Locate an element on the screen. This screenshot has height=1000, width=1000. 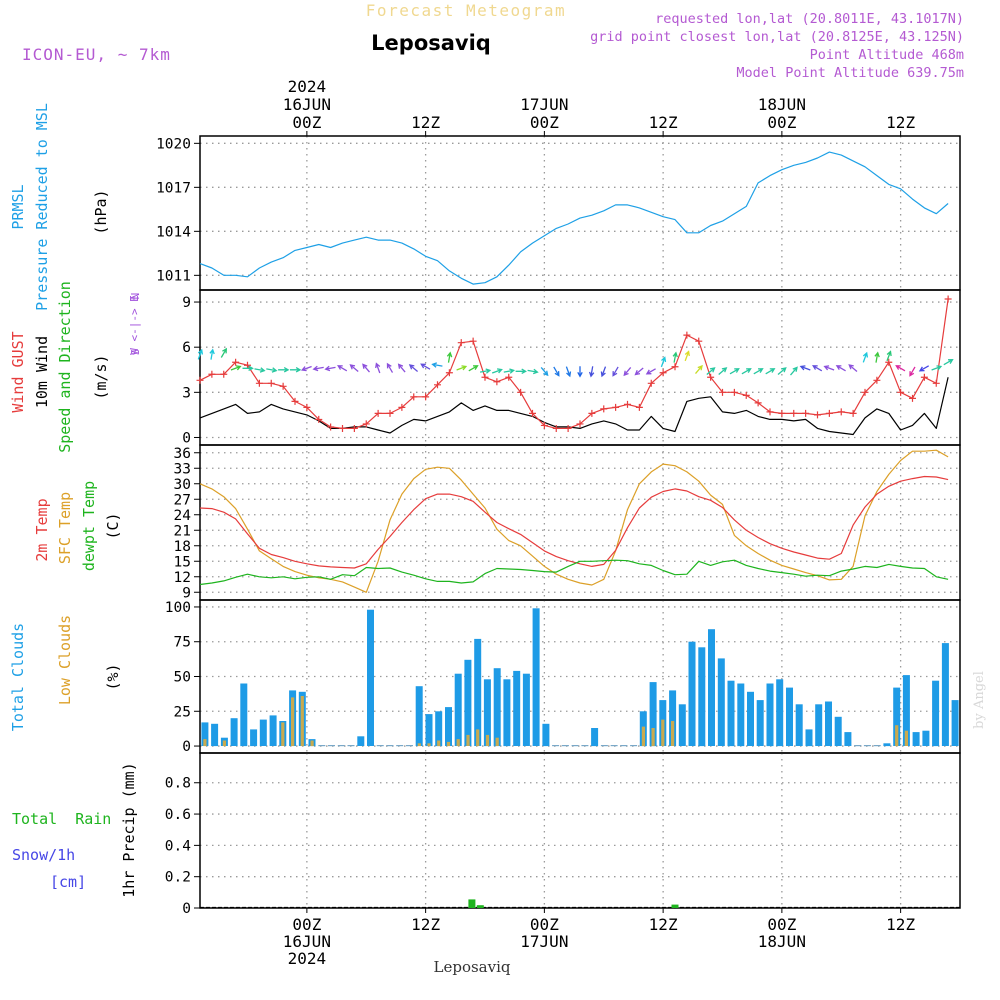
info-line-3: Point Altitude 468m is located at coordinates (887, 55).